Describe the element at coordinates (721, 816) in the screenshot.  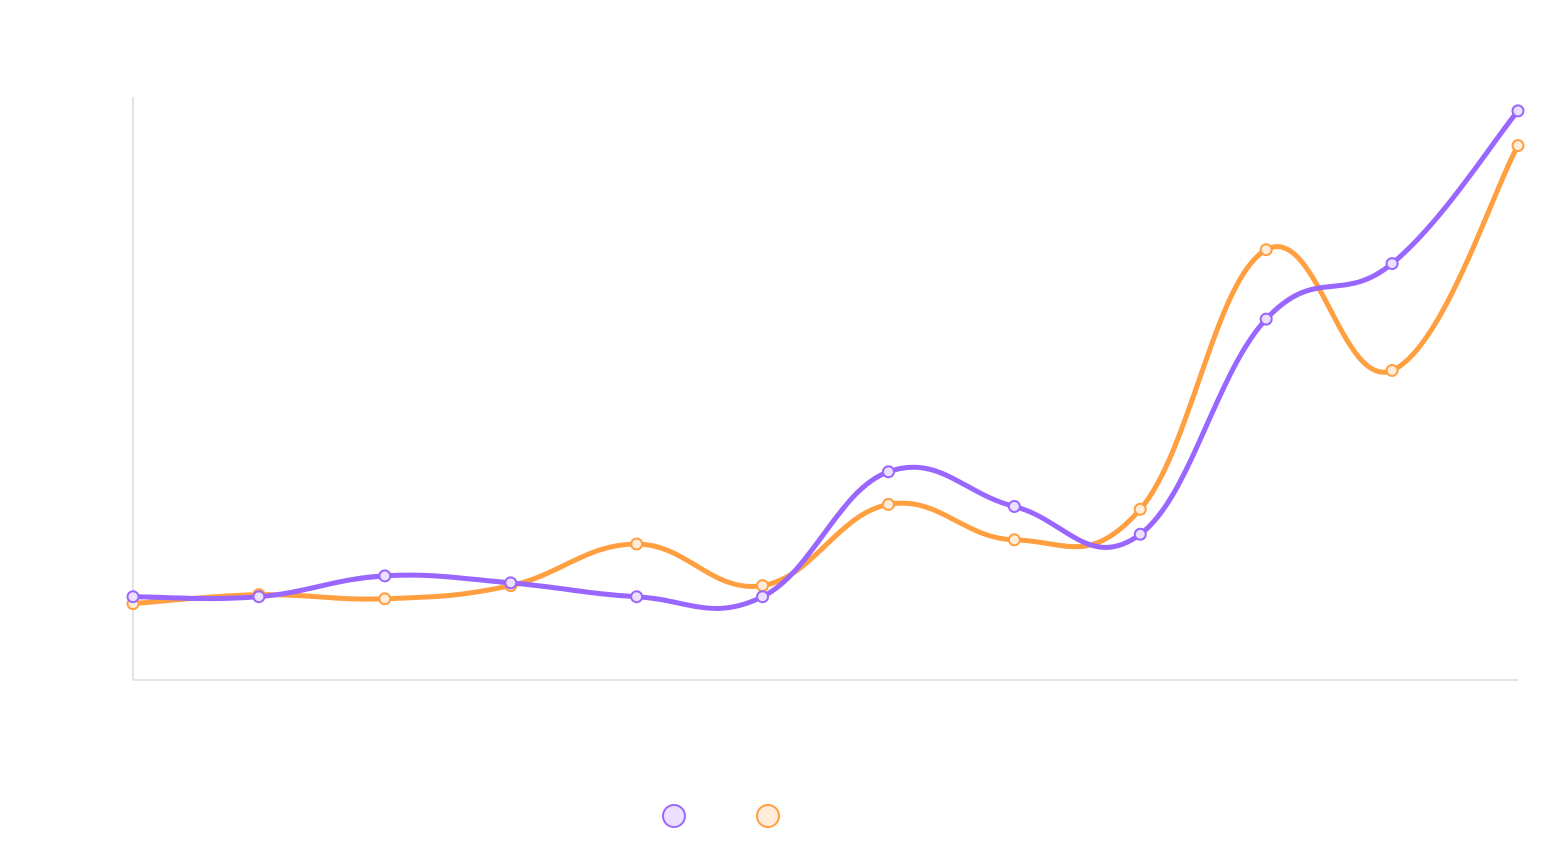
I see `legend` at that location.